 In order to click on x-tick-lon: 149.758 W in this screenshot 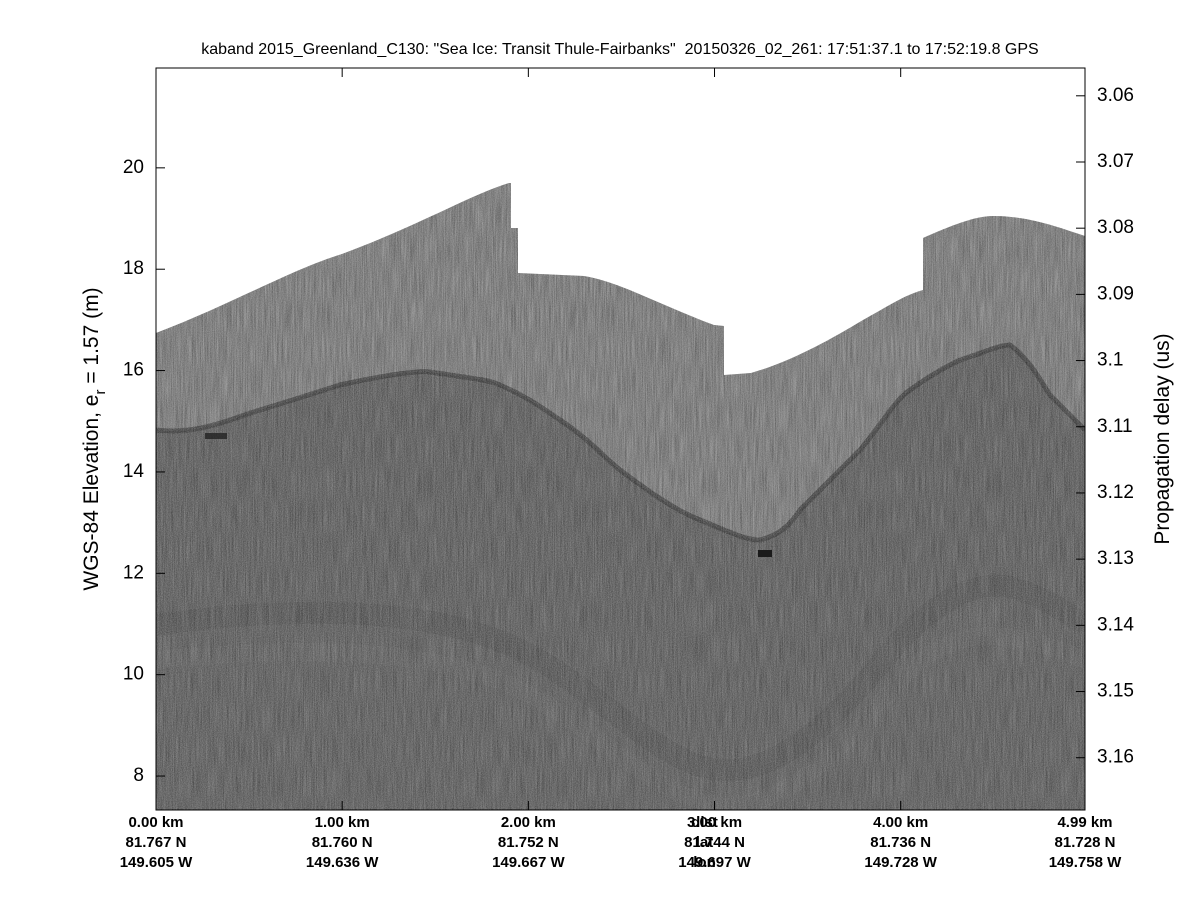, I will do `click(1085, 862)`.